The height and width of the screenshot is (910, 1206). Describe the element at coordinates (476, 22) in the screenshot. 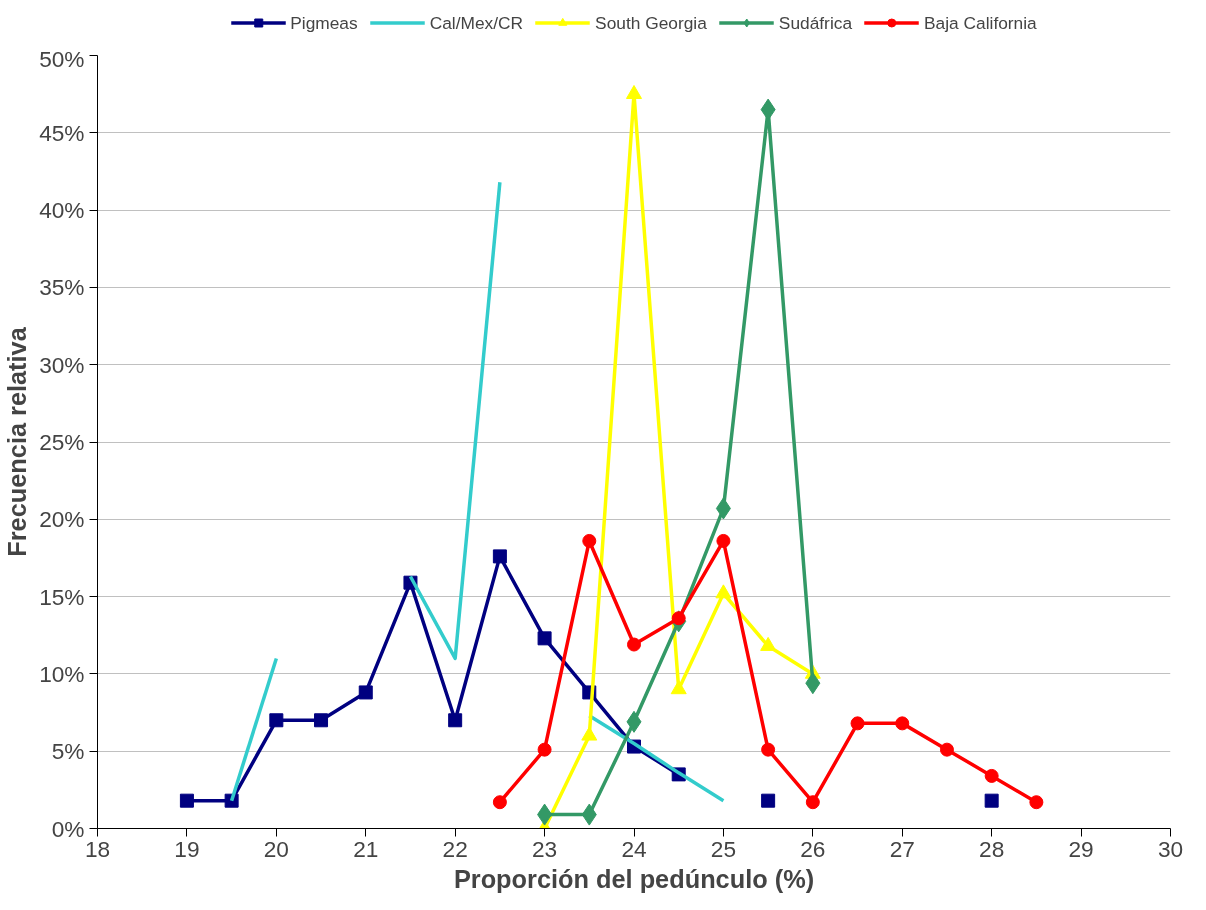

I see `legend-label: Cal/Mex/CR` at that location.